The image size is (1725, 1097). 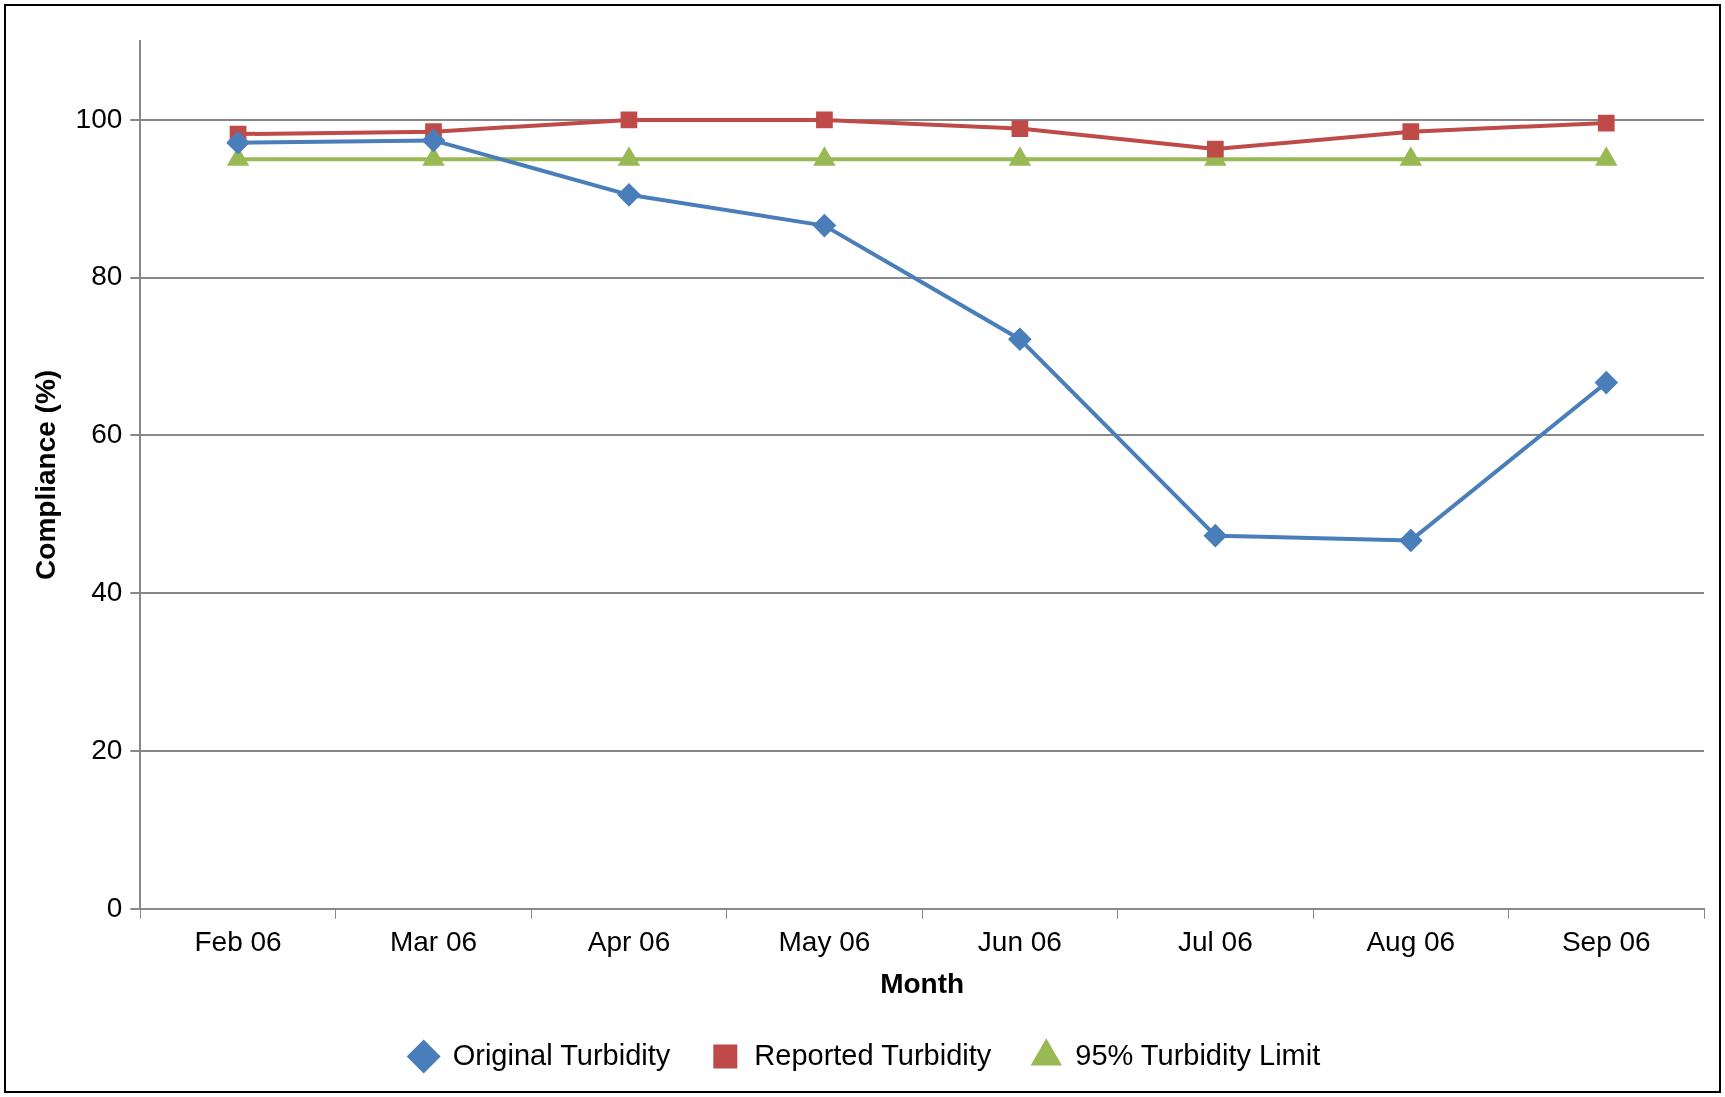 I want to click on legend-label: Original Turbidity, so click(x=561, y=1054).